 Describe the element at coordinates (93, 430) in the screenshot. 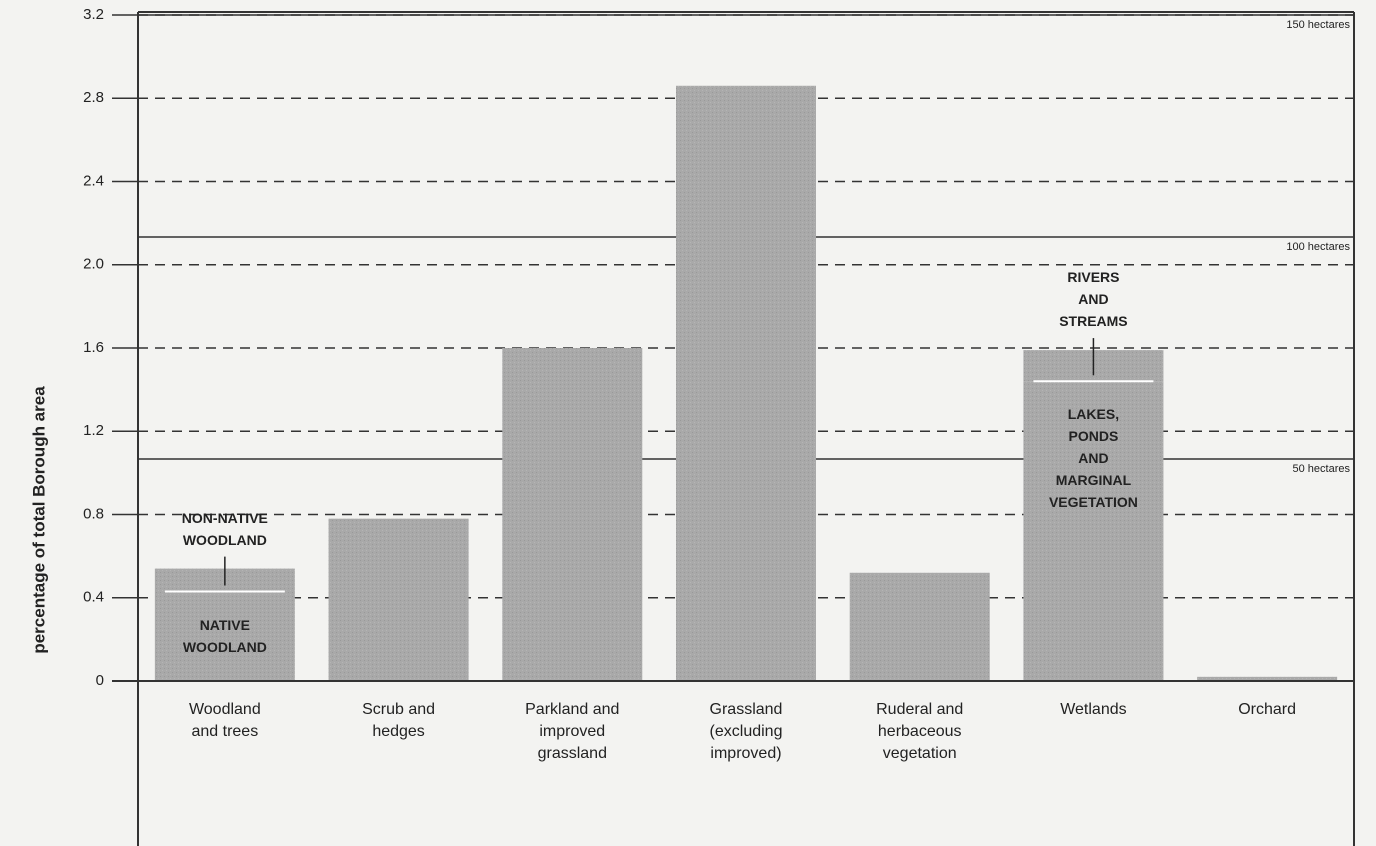

I see `y-tick-label: 1.2` at that location.